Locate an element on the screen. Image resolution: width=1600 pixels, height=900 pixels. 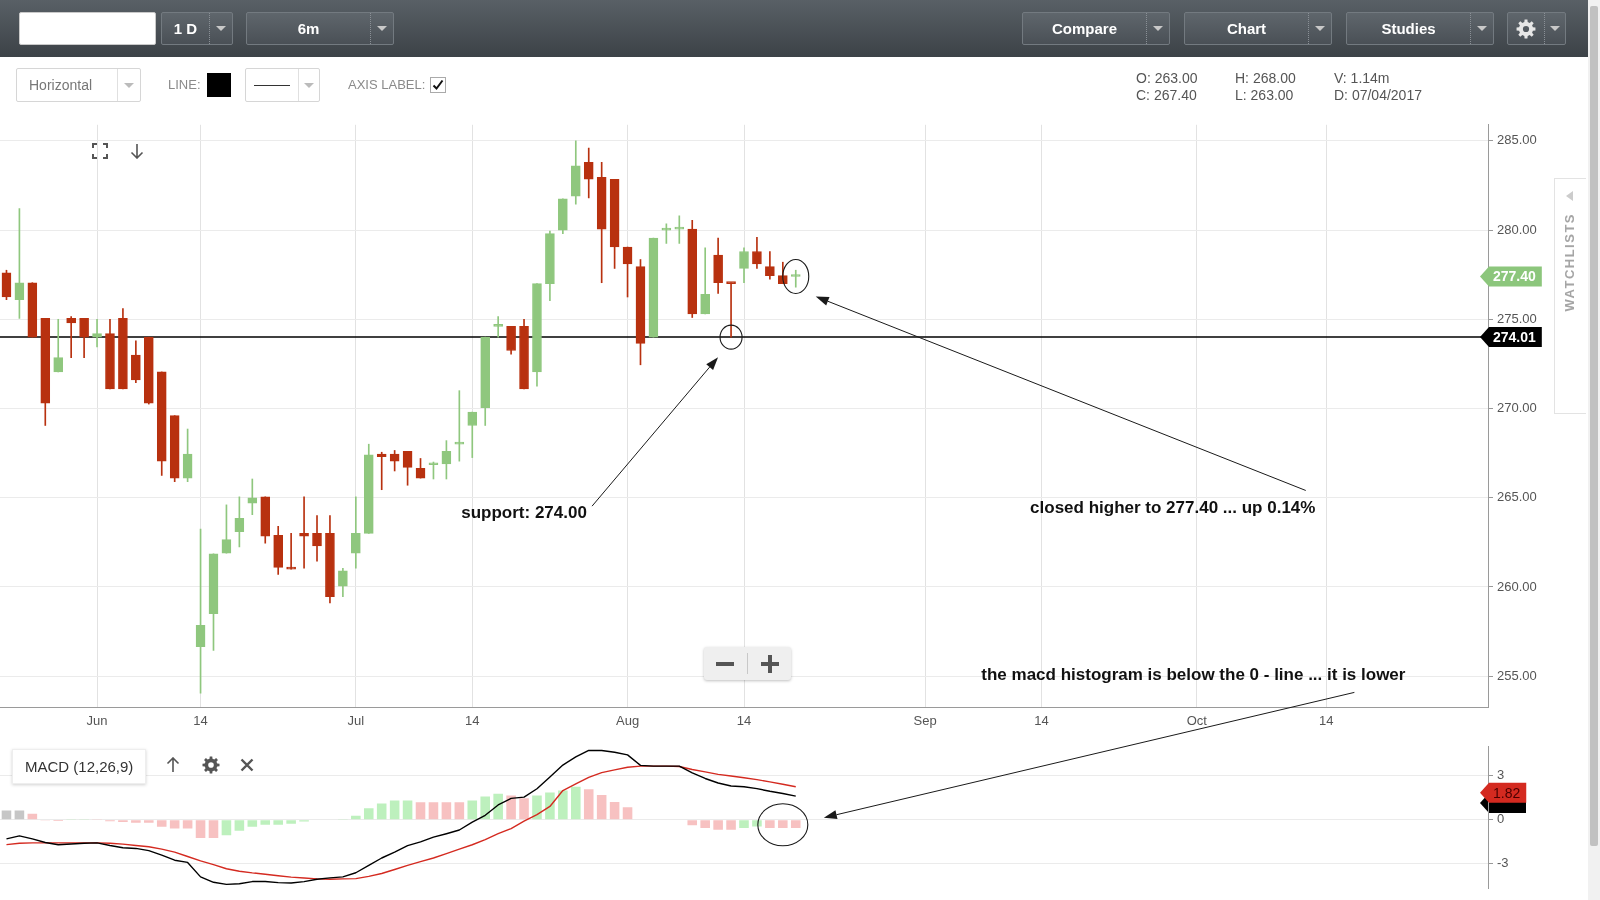
text: D: 07/04/2017 is located at coordinates (1378, 95).